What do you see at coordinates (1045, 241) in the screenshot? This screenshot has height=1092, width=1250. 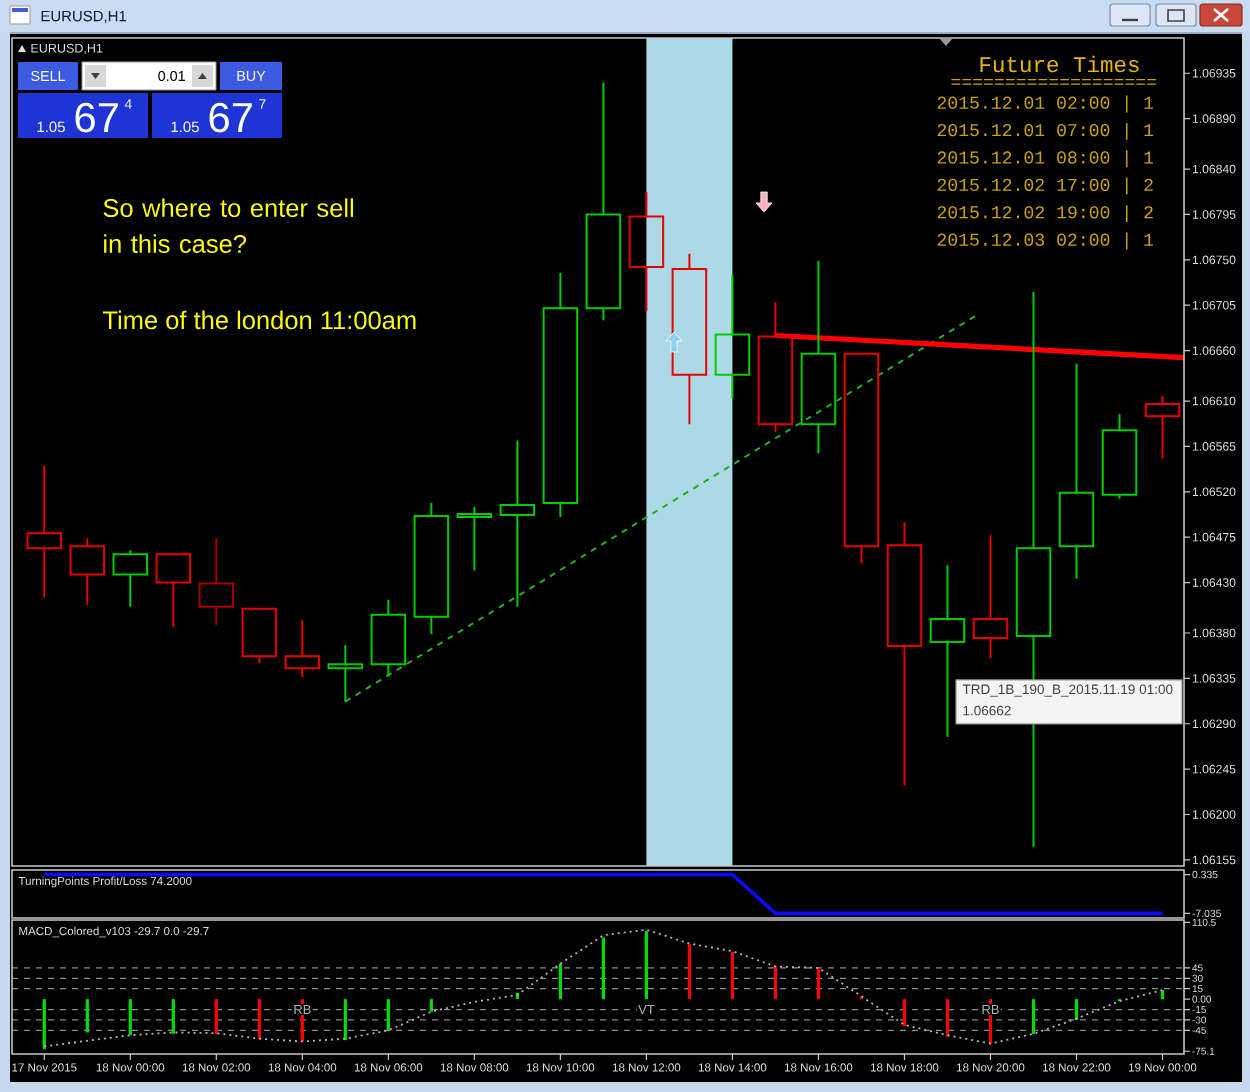 I see `annotation: 2015.12.03 02:00 | 1` at bounding box center [1045, 241].